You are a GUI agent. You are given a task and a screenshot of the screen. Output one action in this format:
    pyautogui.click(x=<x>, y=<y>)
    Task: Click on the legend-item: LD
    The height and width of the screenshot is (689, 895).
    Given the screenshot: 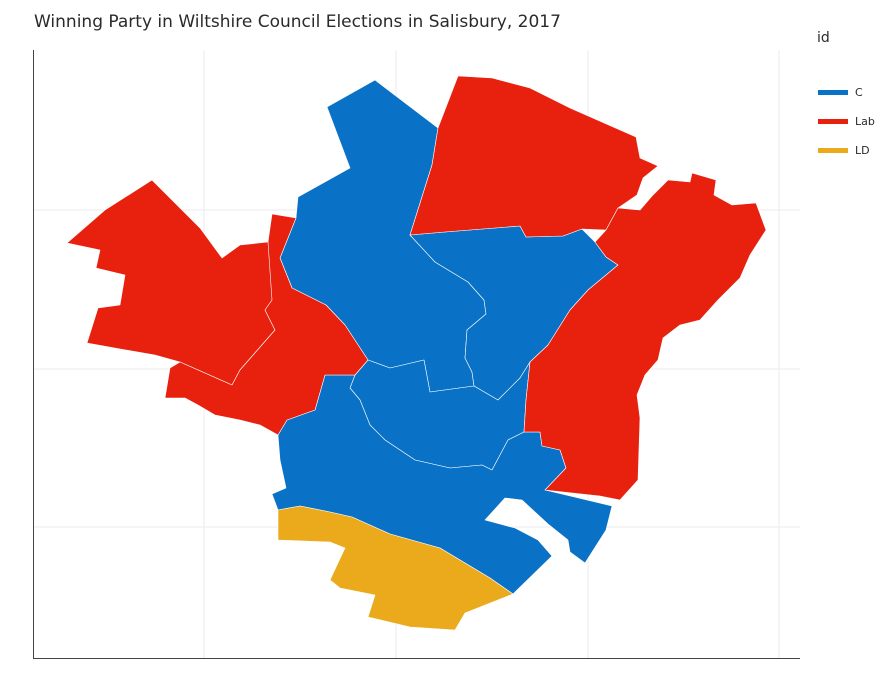 What is the action you would take?
    pyautogui.click(x=844, y=150)
    